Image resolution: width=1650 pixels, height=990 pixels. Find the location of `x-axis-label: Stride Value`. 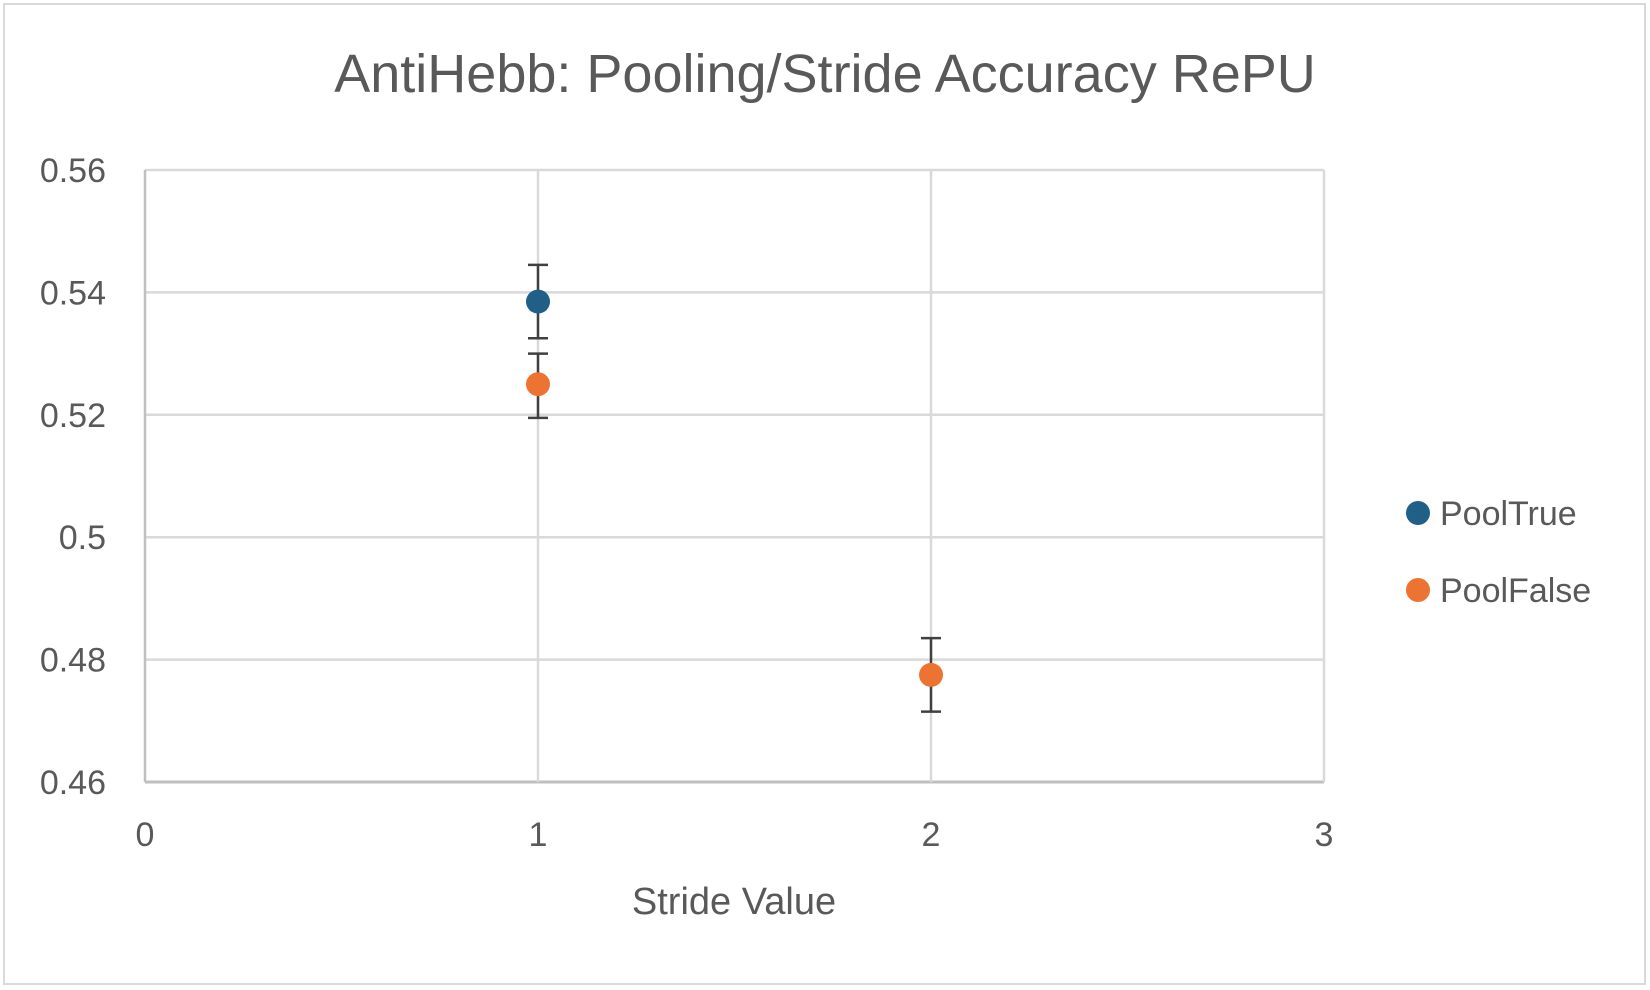

x-axis-label: Stride Value is located at coordinates (734, 902).